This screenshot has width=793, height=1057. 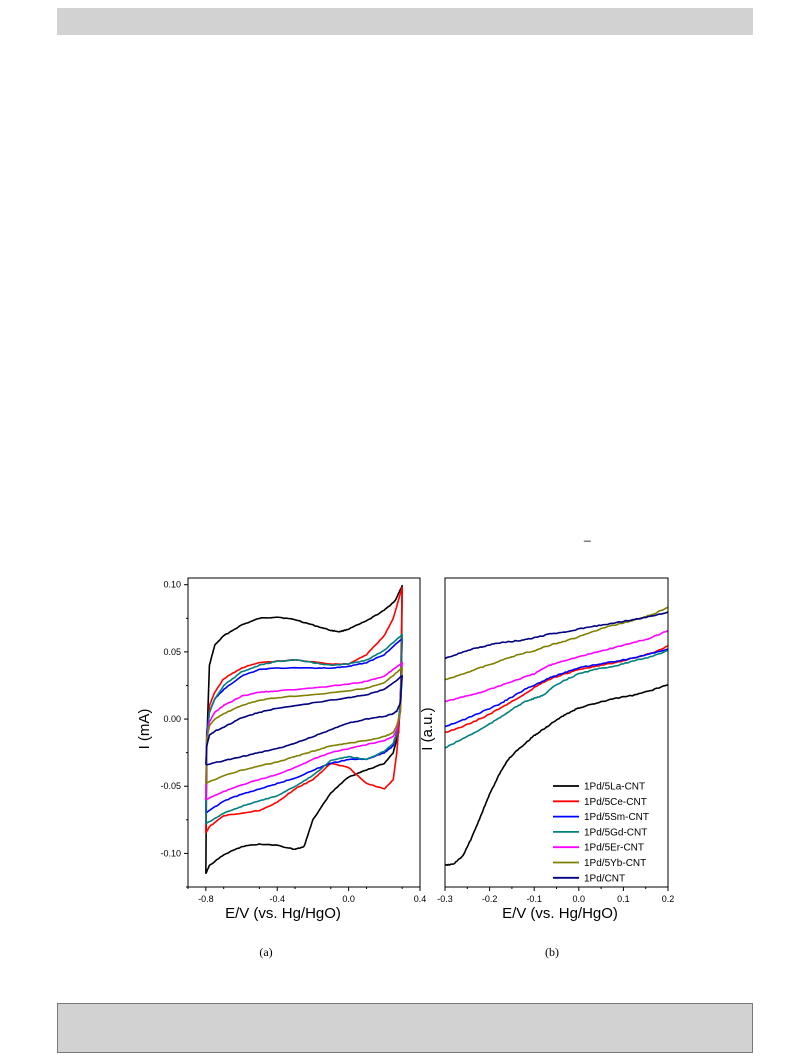 I want to click on panel-a-plot-frame, so click(x=304, y=732).